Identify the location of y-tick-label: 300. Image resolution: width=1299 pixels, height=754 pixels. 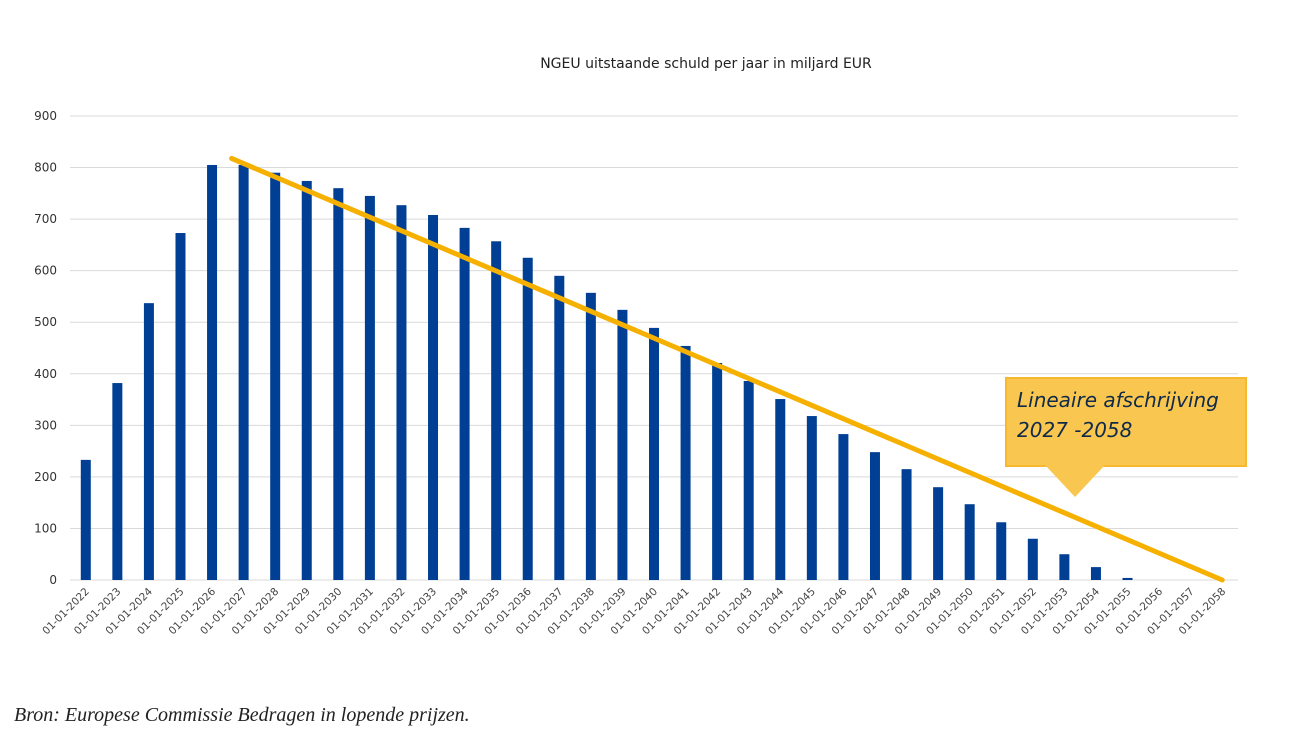
(45, 425).